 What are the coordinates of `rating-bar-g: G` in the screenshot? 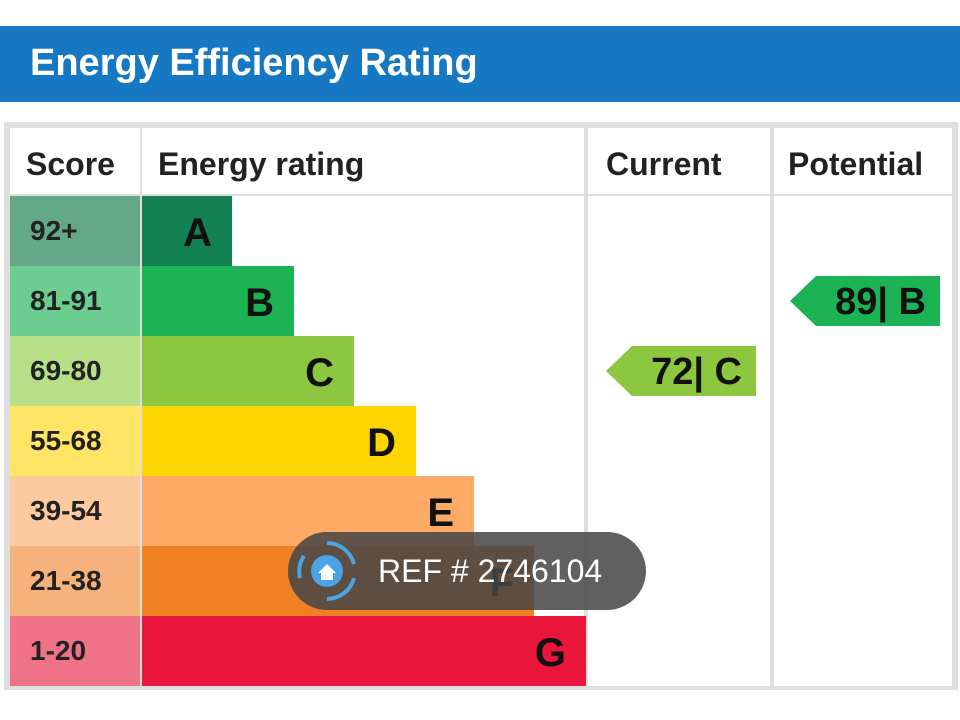 It's located at (364, 651).